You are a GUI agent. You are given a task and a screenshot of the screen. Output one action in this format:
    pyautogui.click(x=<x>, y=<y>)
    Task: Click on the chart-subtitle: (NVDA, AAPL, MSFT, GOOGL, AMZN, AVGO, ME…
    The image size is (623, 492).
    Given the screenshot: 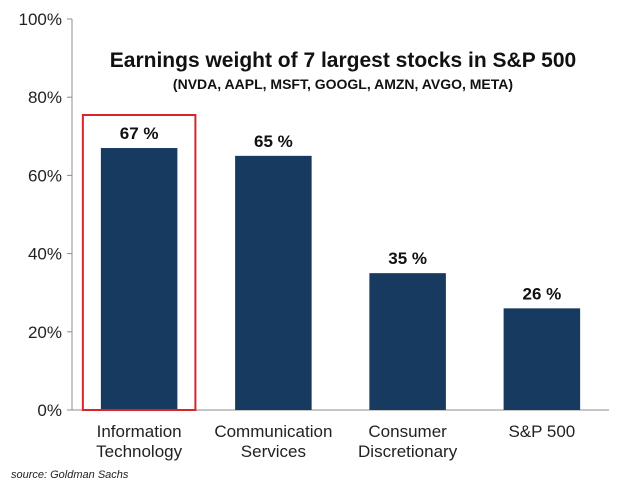 What is the action you would take?
    pyautogui.click(x=343, y=84)
    